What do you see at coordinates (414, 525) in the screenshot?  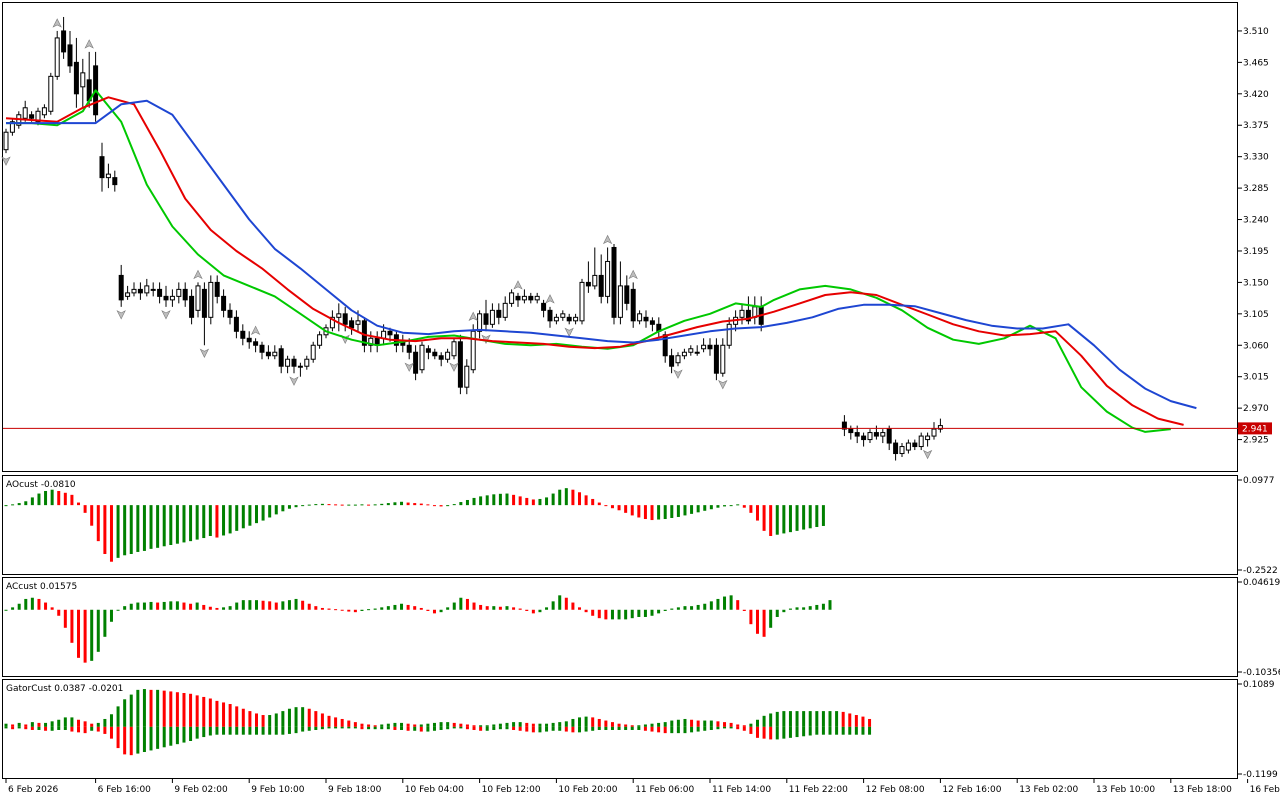 I see `ao-pane` at bounding box center [414, 525].